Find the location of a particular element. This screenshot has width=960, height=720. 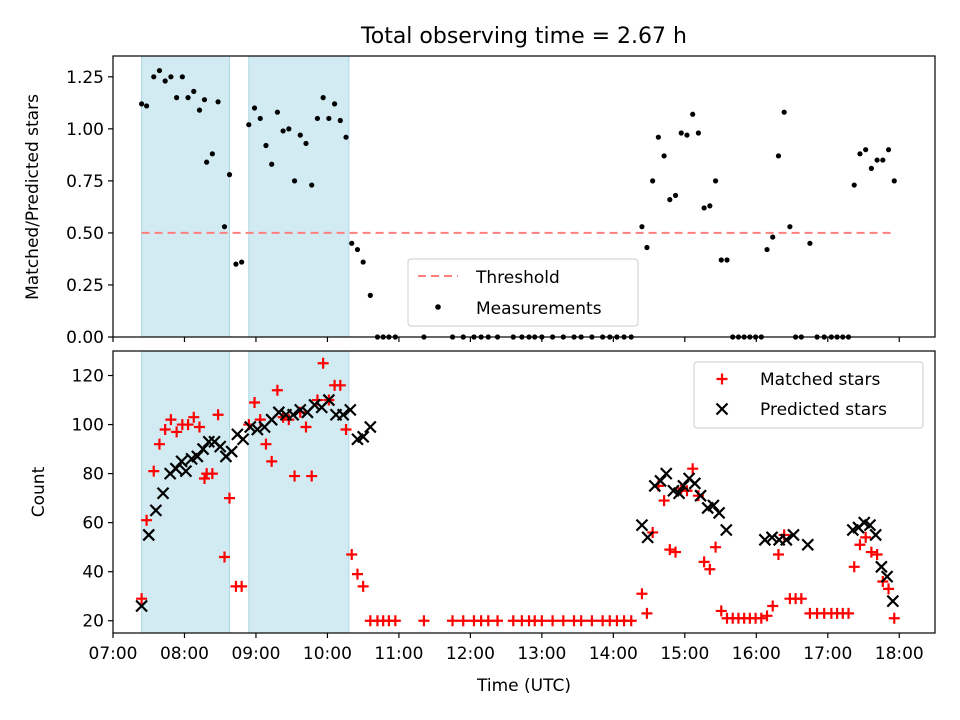

y-tick-label: 120 is located at coordinates (88, 377).